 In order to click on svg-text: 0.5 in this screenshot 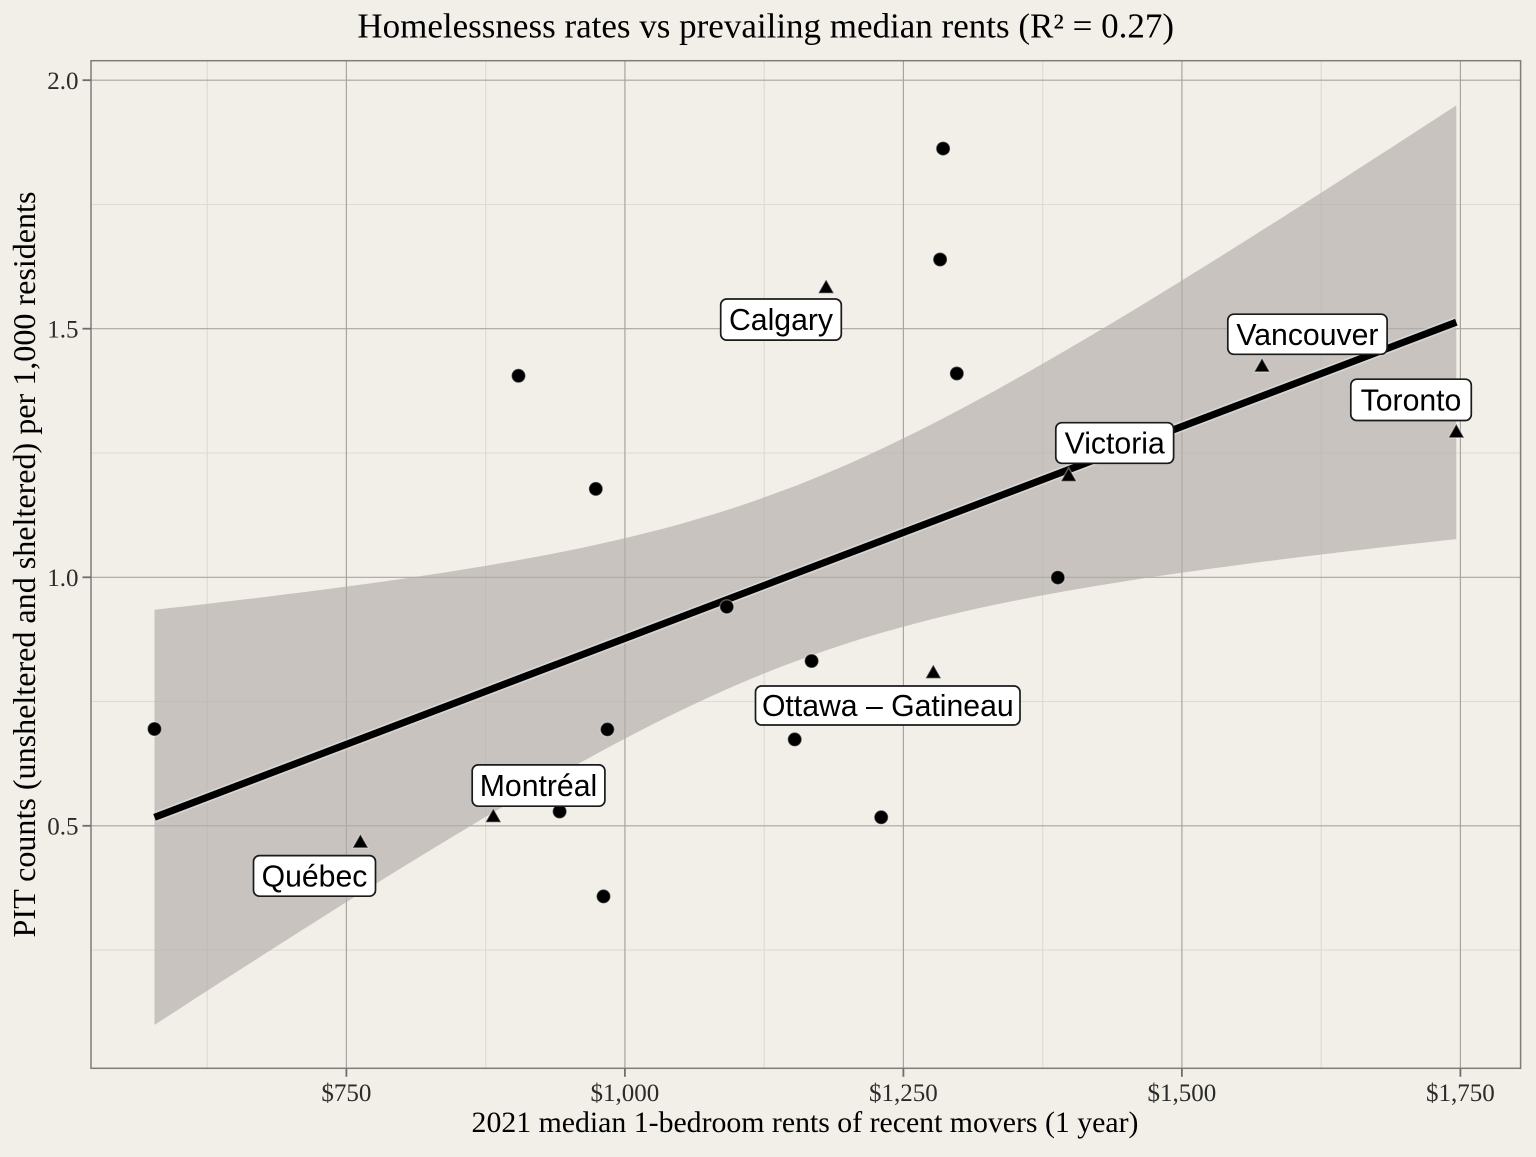, I will do `click(62, 827)`.